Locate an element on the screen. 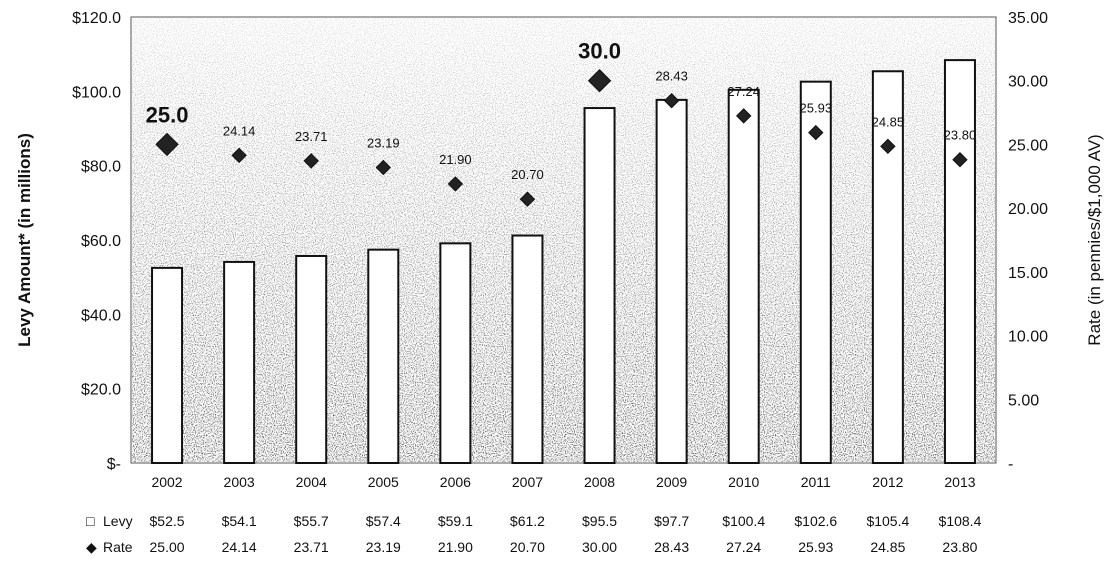 This screenshot has height=588, width=1119. table-legend-symbol: □ is located at coordinates (90, 521).